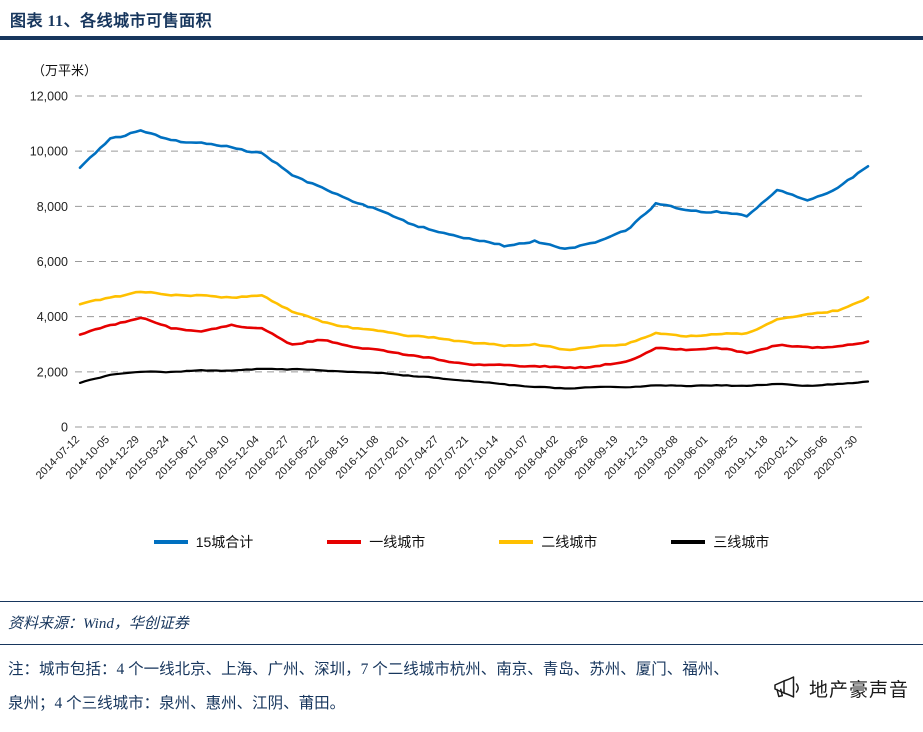  Describe the element at coordinates (65, 70) in the screenshot. I see `y-axis-unit-label: （万平米）` at that location.